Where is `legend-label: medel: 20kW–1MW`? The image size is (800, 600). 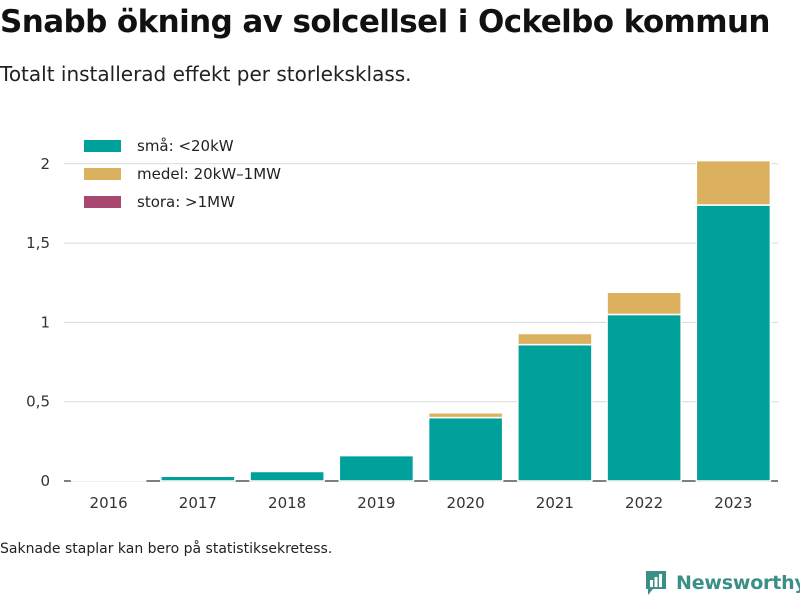
legend-label: medel: 20kW–1MW is located at coordinates (209, 174).